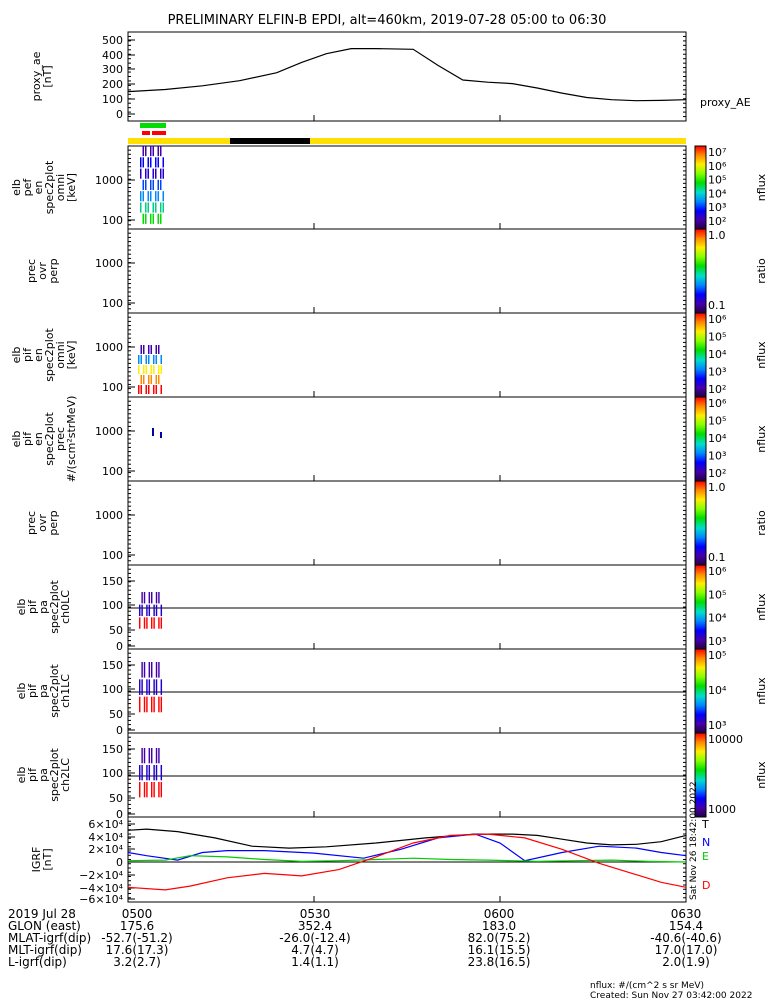  I want to click on y-tick-label: −6×10⁴, so click(101, 899).